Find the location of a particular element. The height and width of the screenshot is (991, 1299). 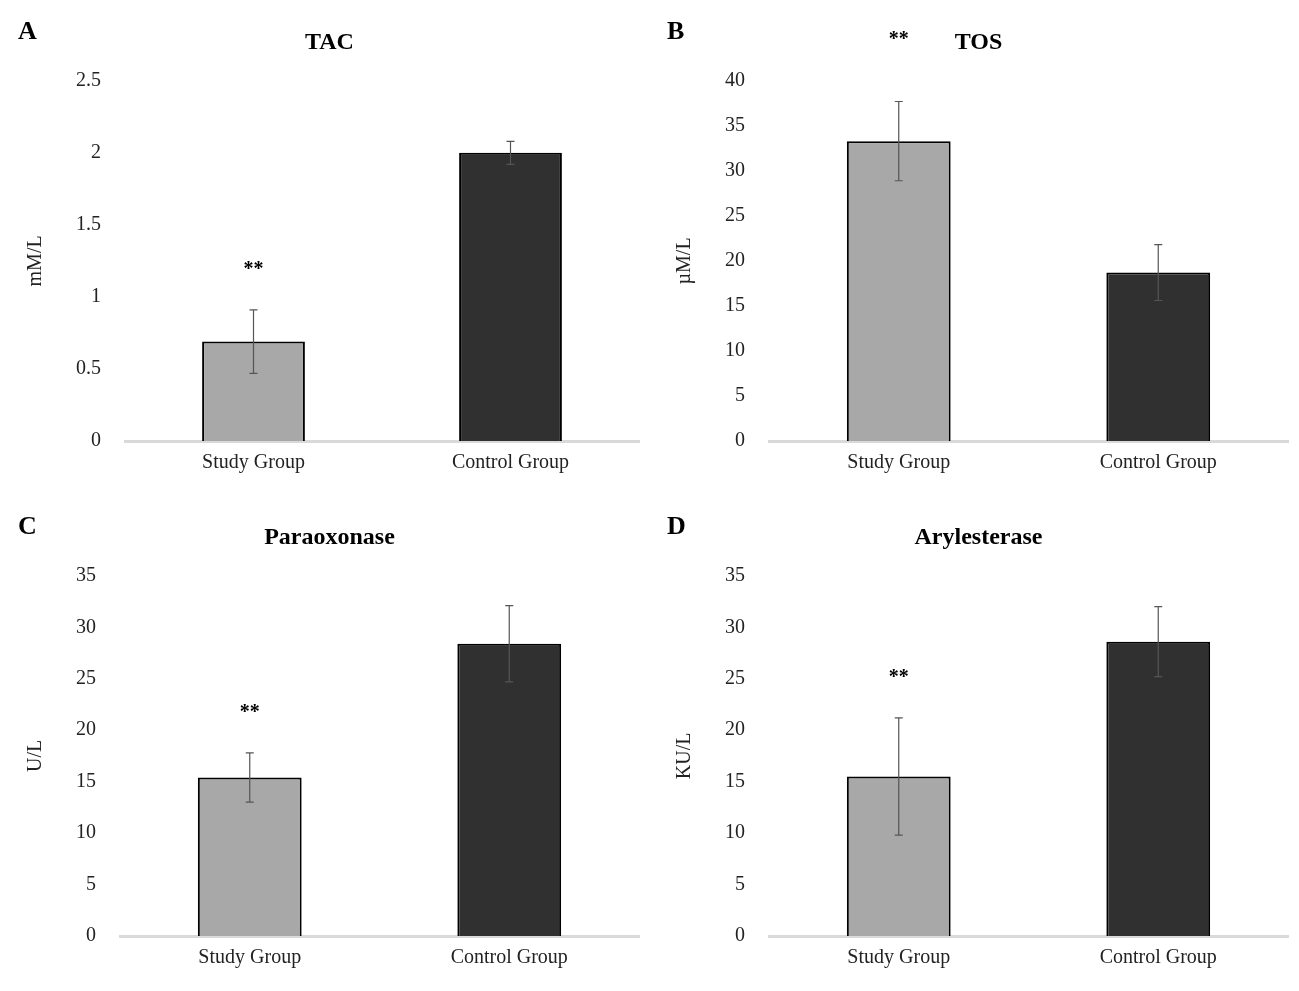

text: C is located at coordinates (27, 525).